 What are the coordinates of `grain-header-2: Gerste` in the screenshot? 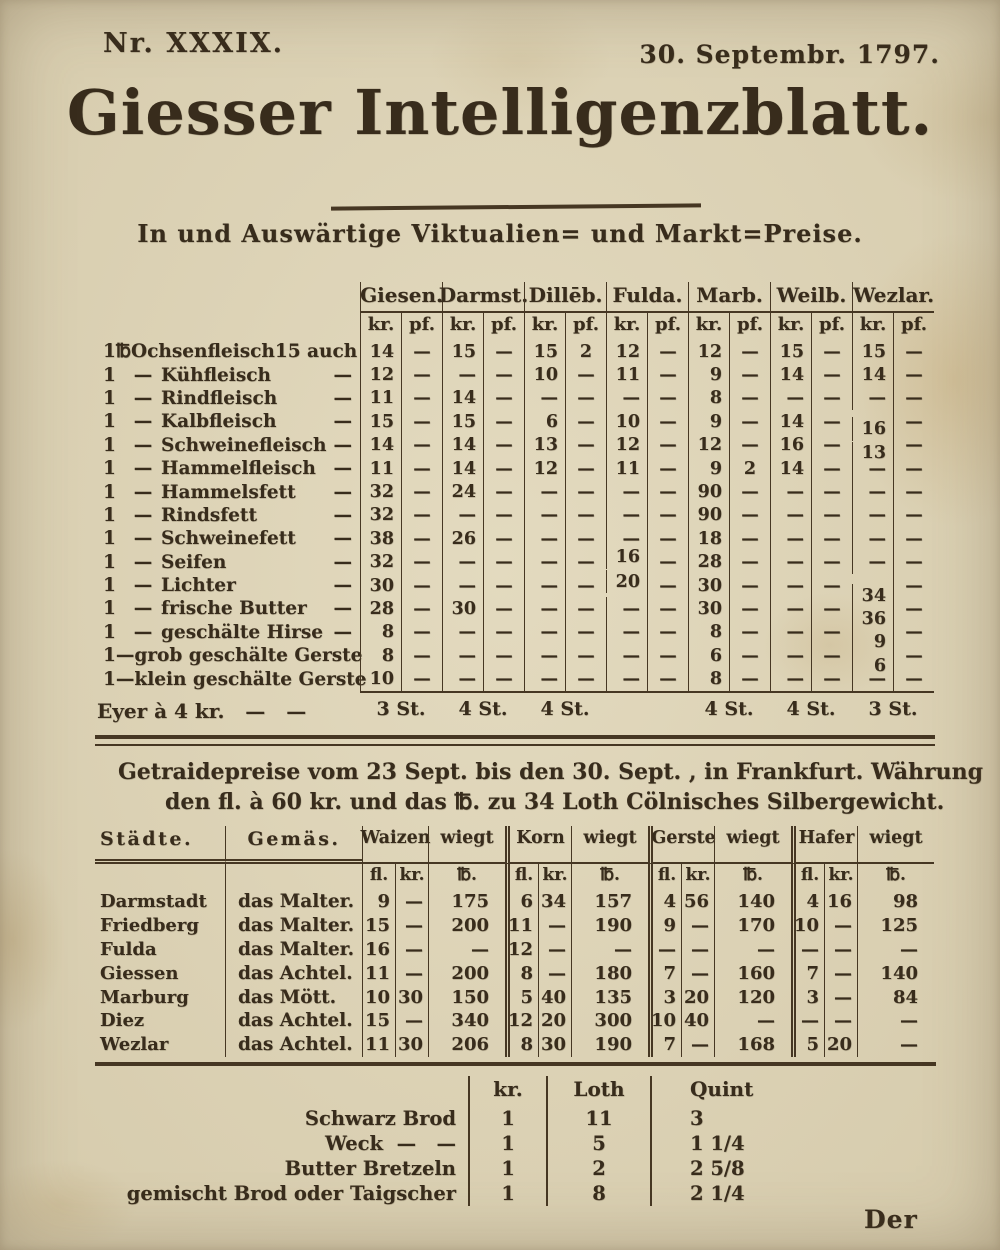 It's located at (682, 845).